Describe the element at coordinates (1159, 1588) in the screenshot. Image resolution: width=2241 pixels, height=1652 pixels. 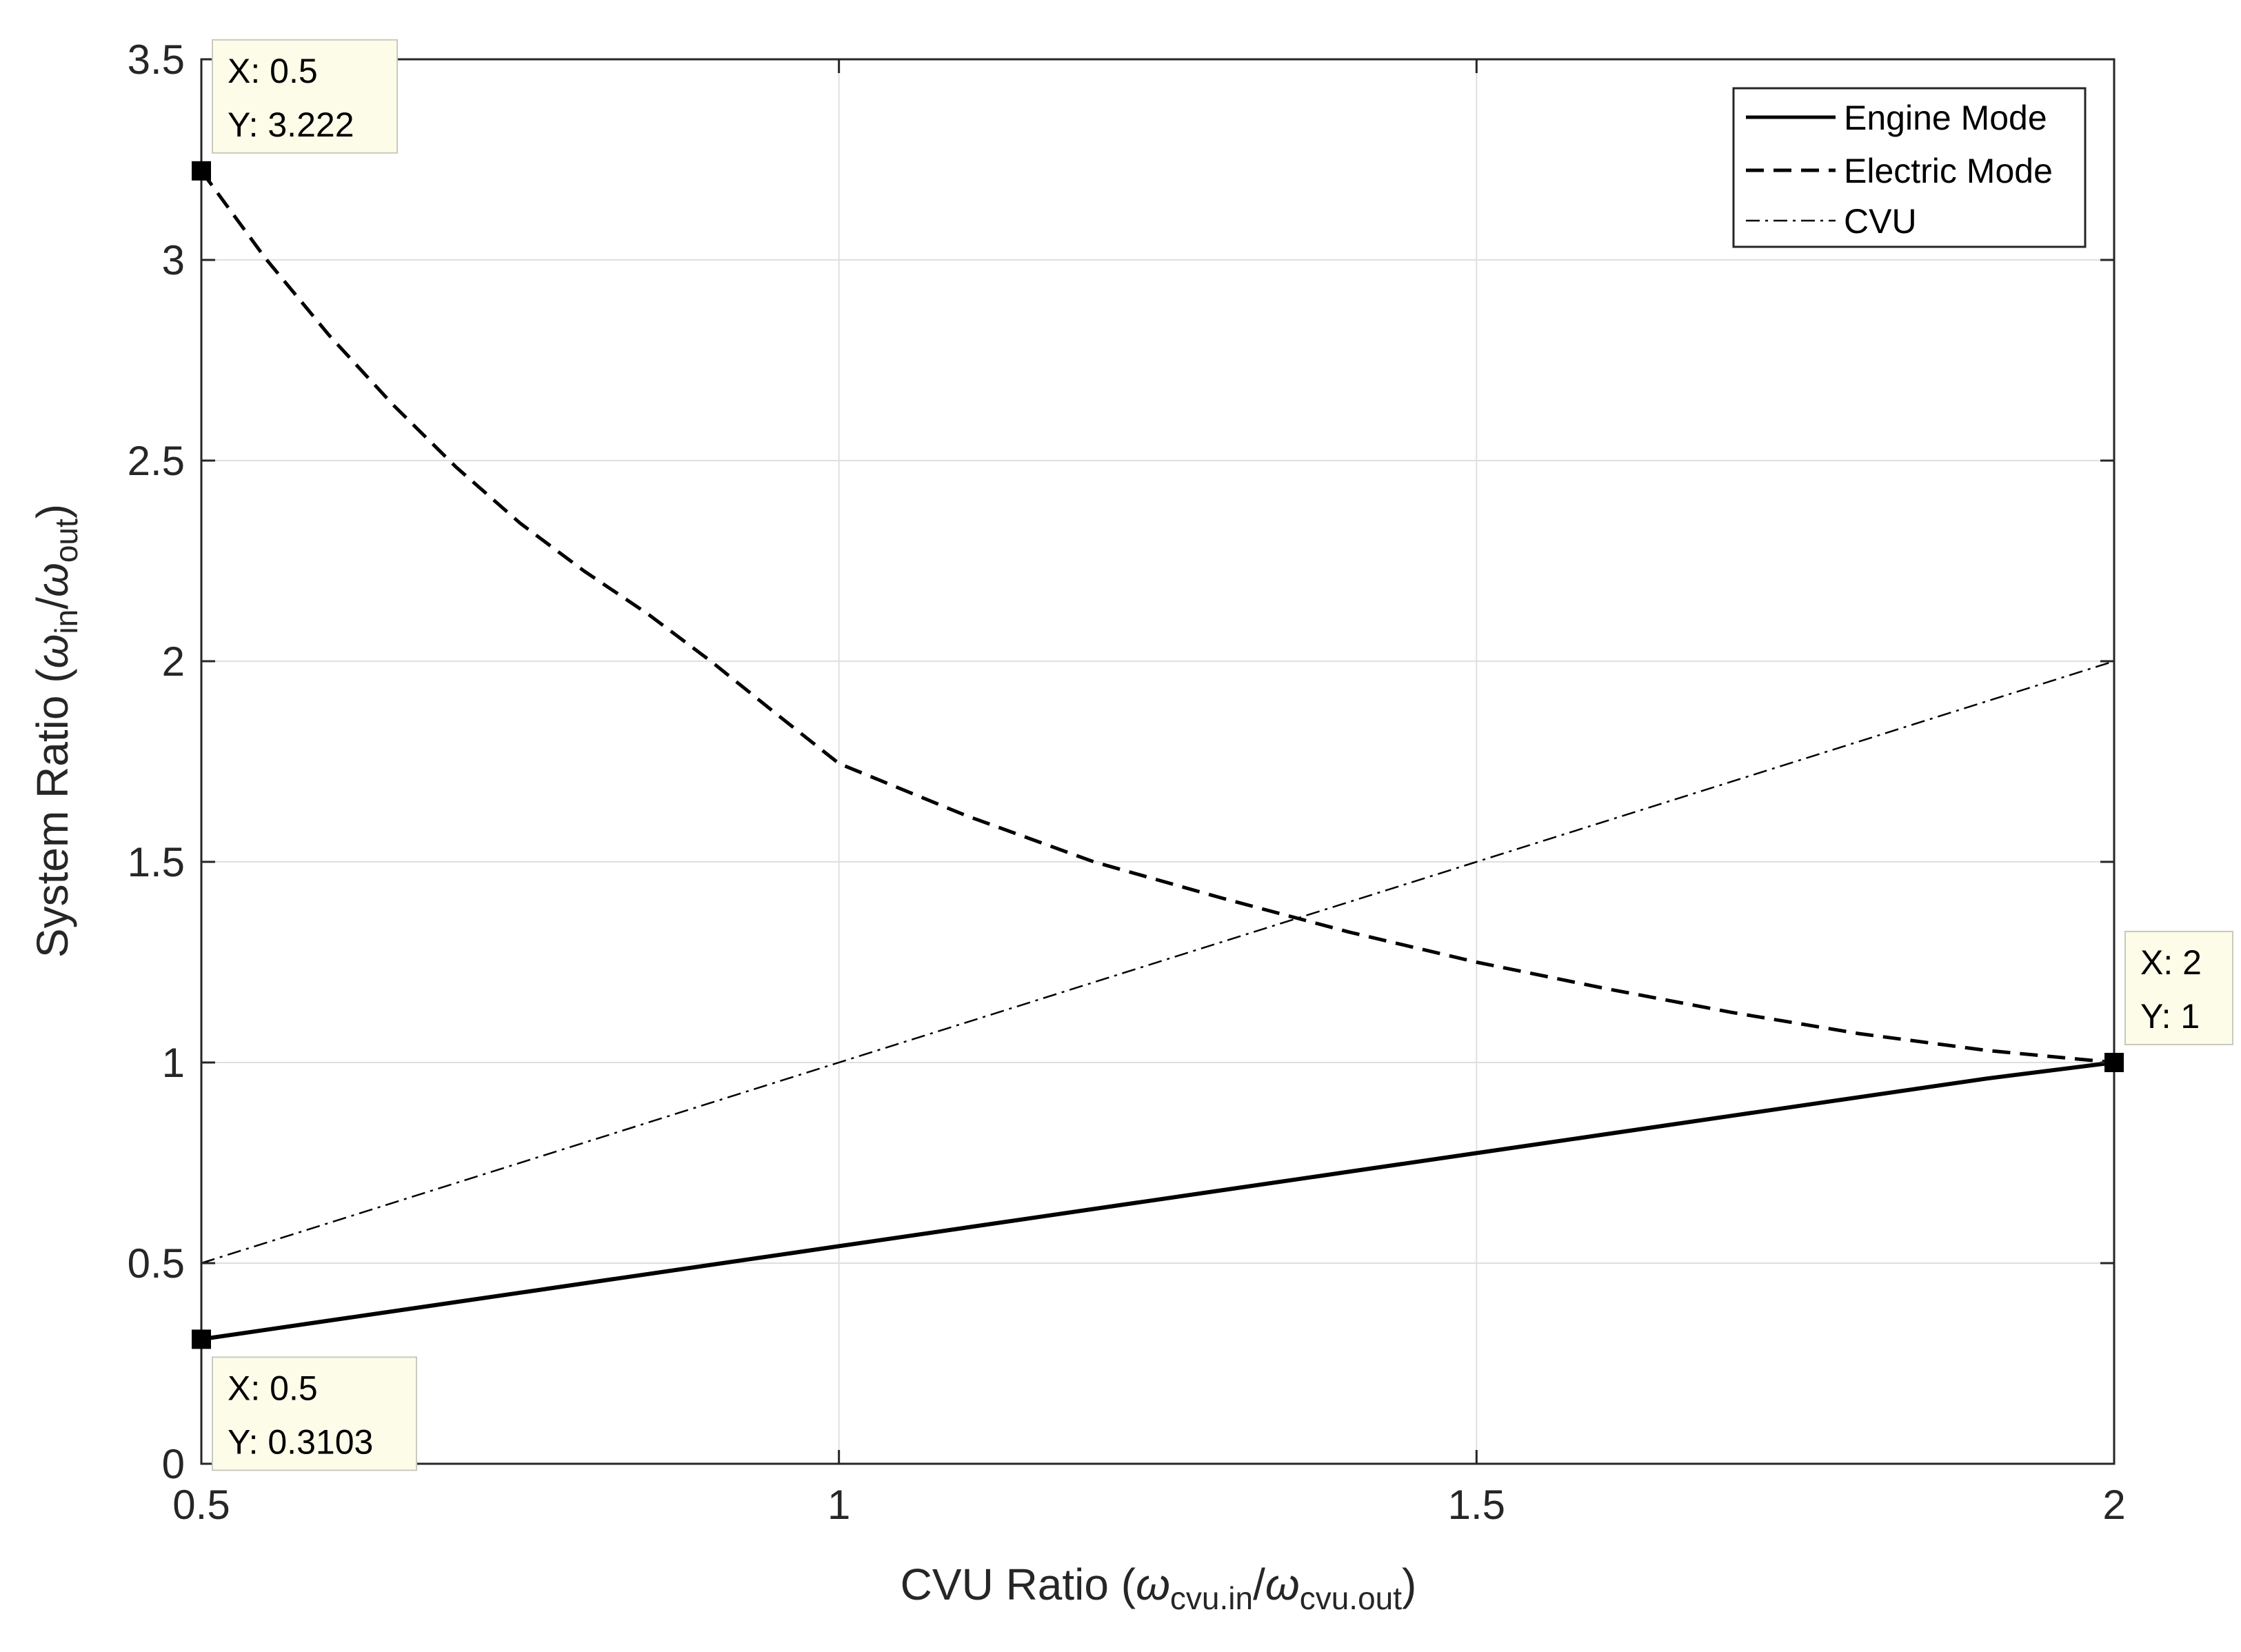
I see `x-axis-label: CVU Ratio (ωcvu.in/ωcvu.out)` at that location.